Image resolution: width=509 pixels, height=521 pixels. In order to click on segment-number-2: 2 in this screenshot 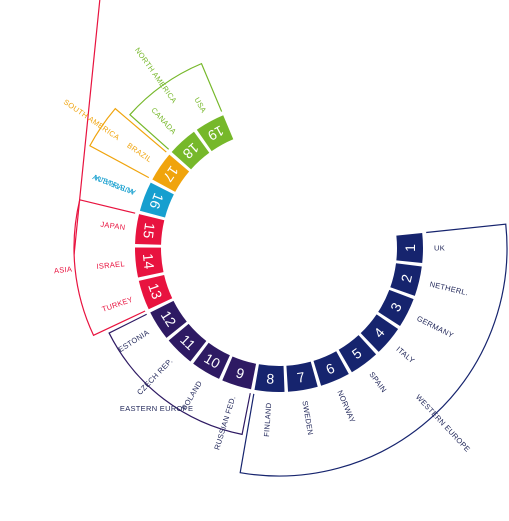, I will do `click(406, 278)`.